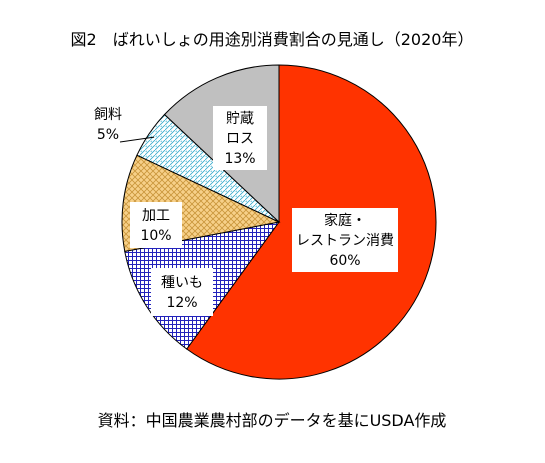  Describe the element at coordinates (239, 159) in the screenshot. I see `slice-value-storage-loss: 13%` at that location.